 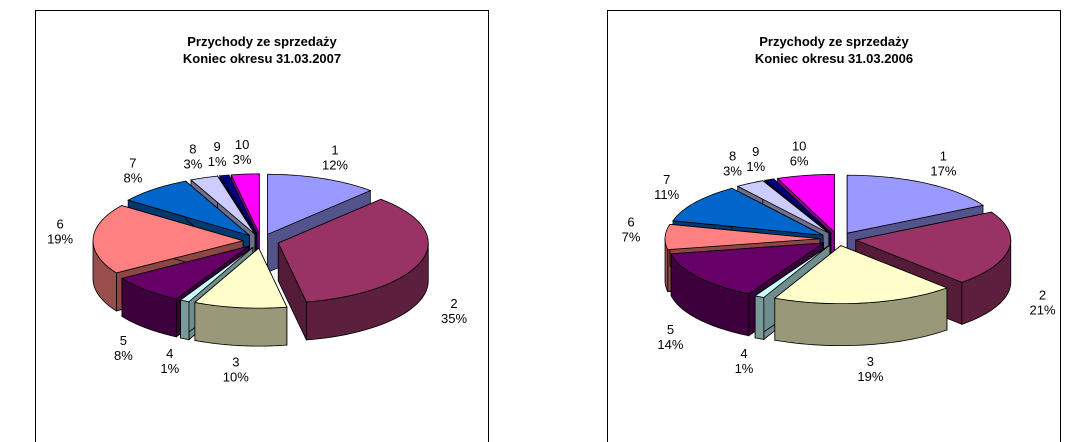 What do you see at coordinates (666, 194) in the screenshot?
I see `slice-percent-label: 11%` at bounding box center [666, 194].